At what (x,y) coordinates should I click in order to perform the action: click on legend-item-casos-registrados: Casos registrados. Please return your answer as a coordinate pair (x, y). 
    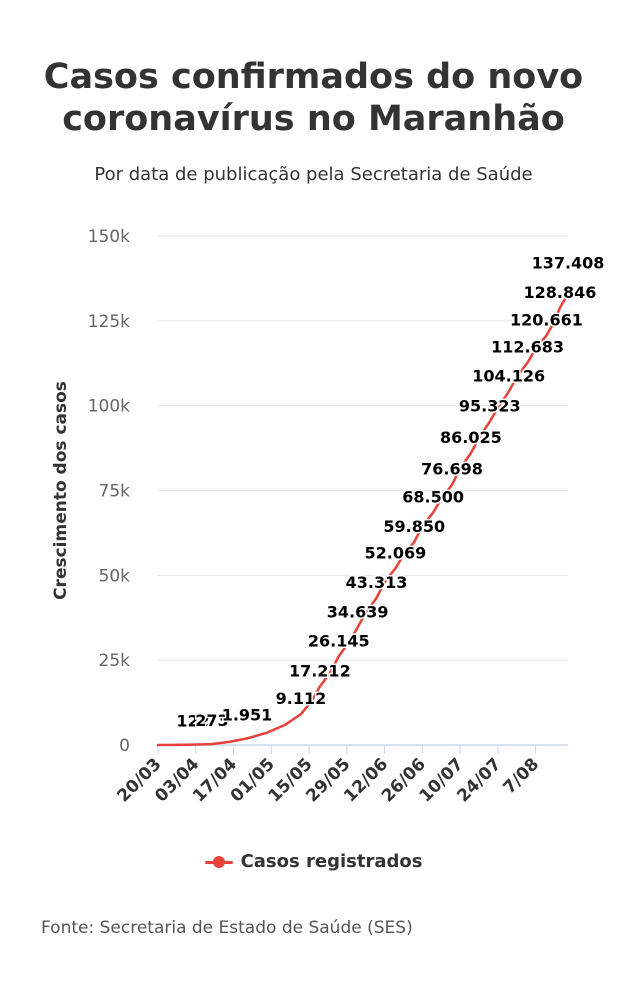
    Looking at the image, I should click on (313, 861).